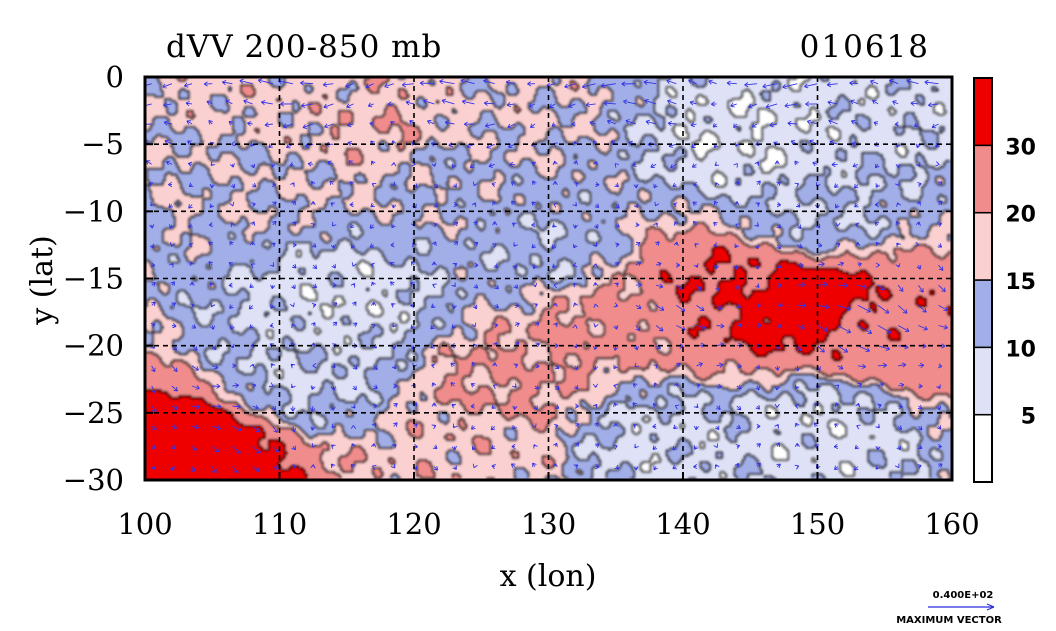  I want to click on y-axis-label: y (lat), so click(42, 280).